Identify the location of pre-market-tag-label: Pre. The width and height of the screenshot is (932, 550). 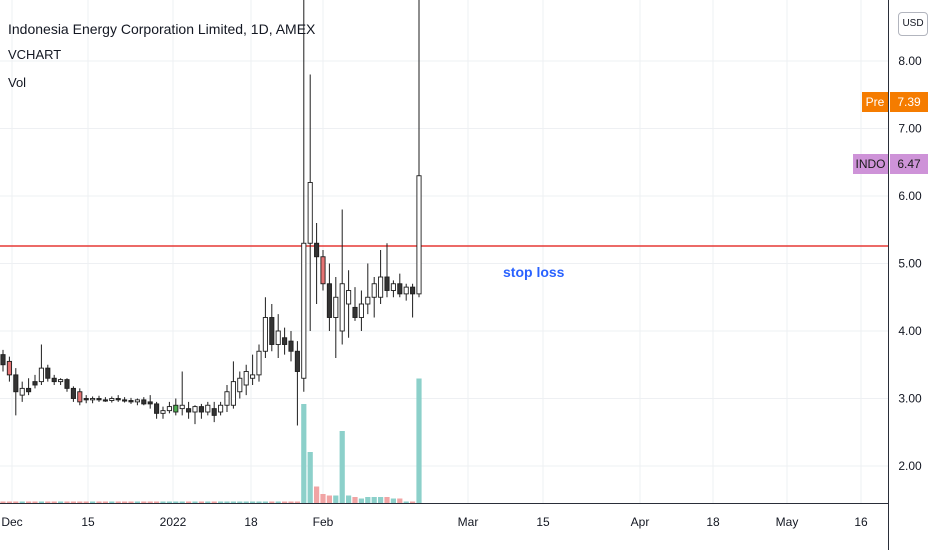
(875, 102).